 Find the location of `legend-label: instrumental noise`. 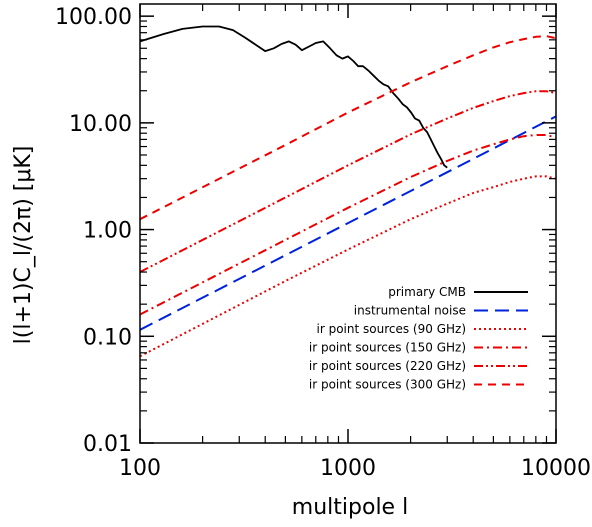

legend-label: instrumental noise is located at coordinates (410, 311).